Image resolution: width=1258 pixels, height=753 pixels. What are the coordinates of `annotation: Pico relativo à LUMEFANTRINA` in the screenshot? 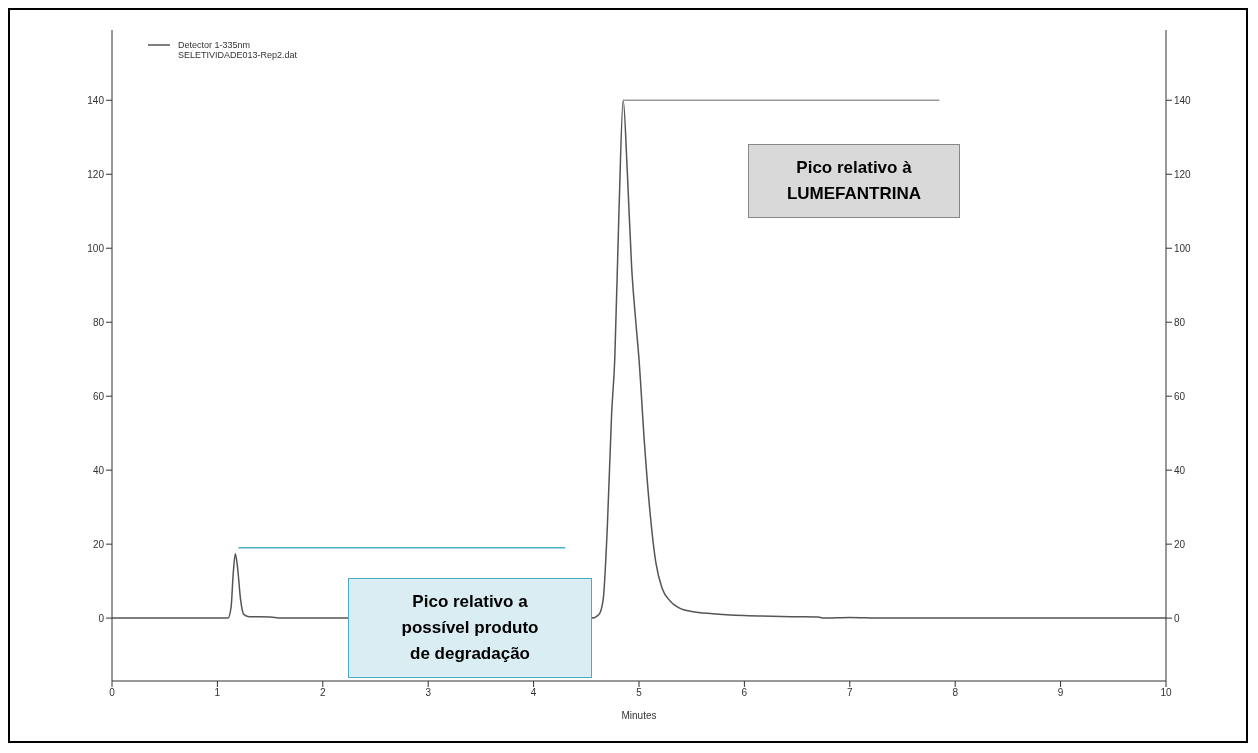 It's located at (854, 181).